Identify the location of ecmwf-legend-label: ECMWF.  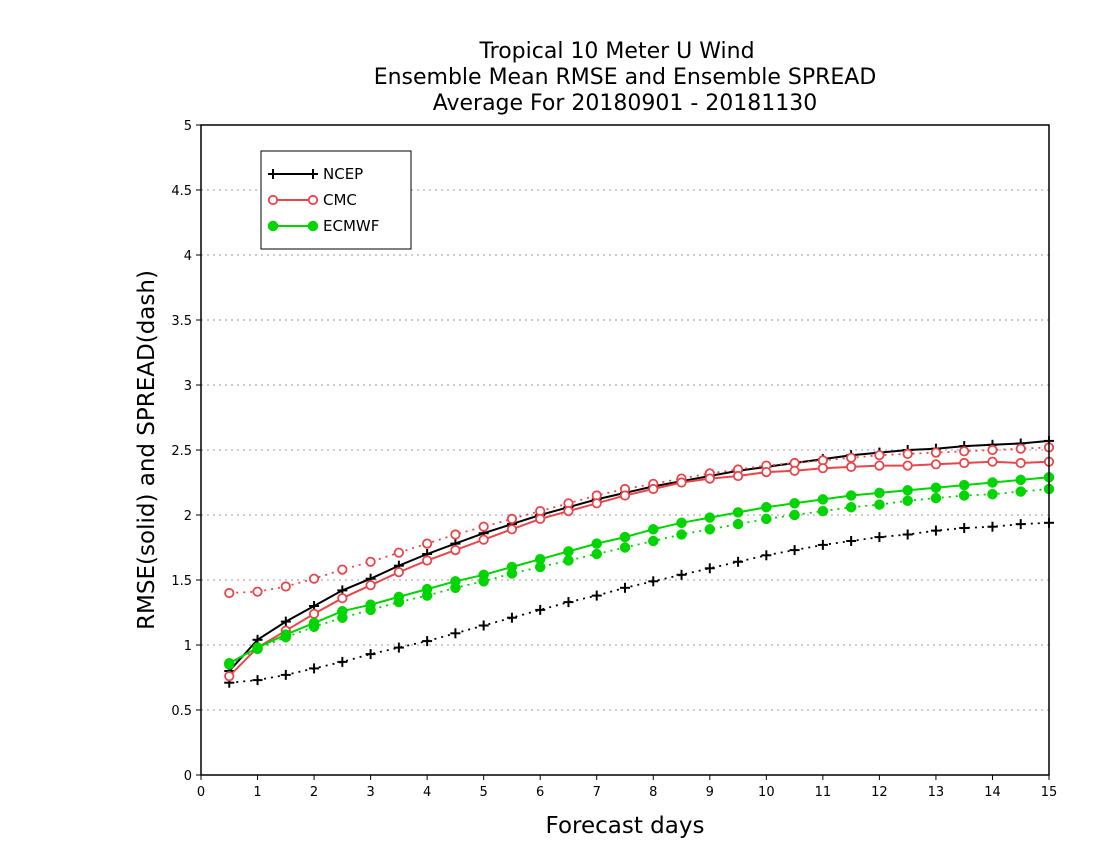
(351, 226).